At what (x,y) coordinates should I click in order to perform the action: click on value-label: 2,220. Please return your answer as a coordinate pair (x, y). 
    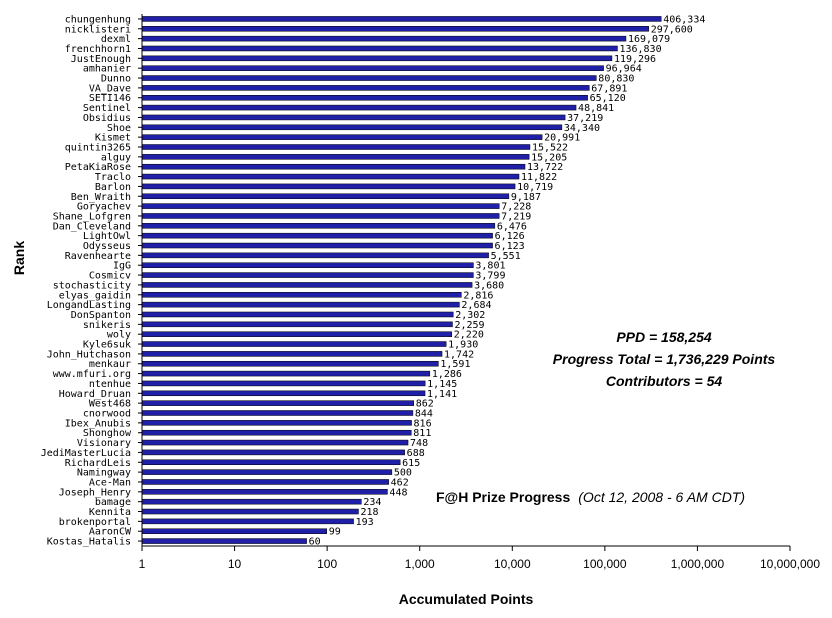
    Looking at the image, I should click on (469, 335).